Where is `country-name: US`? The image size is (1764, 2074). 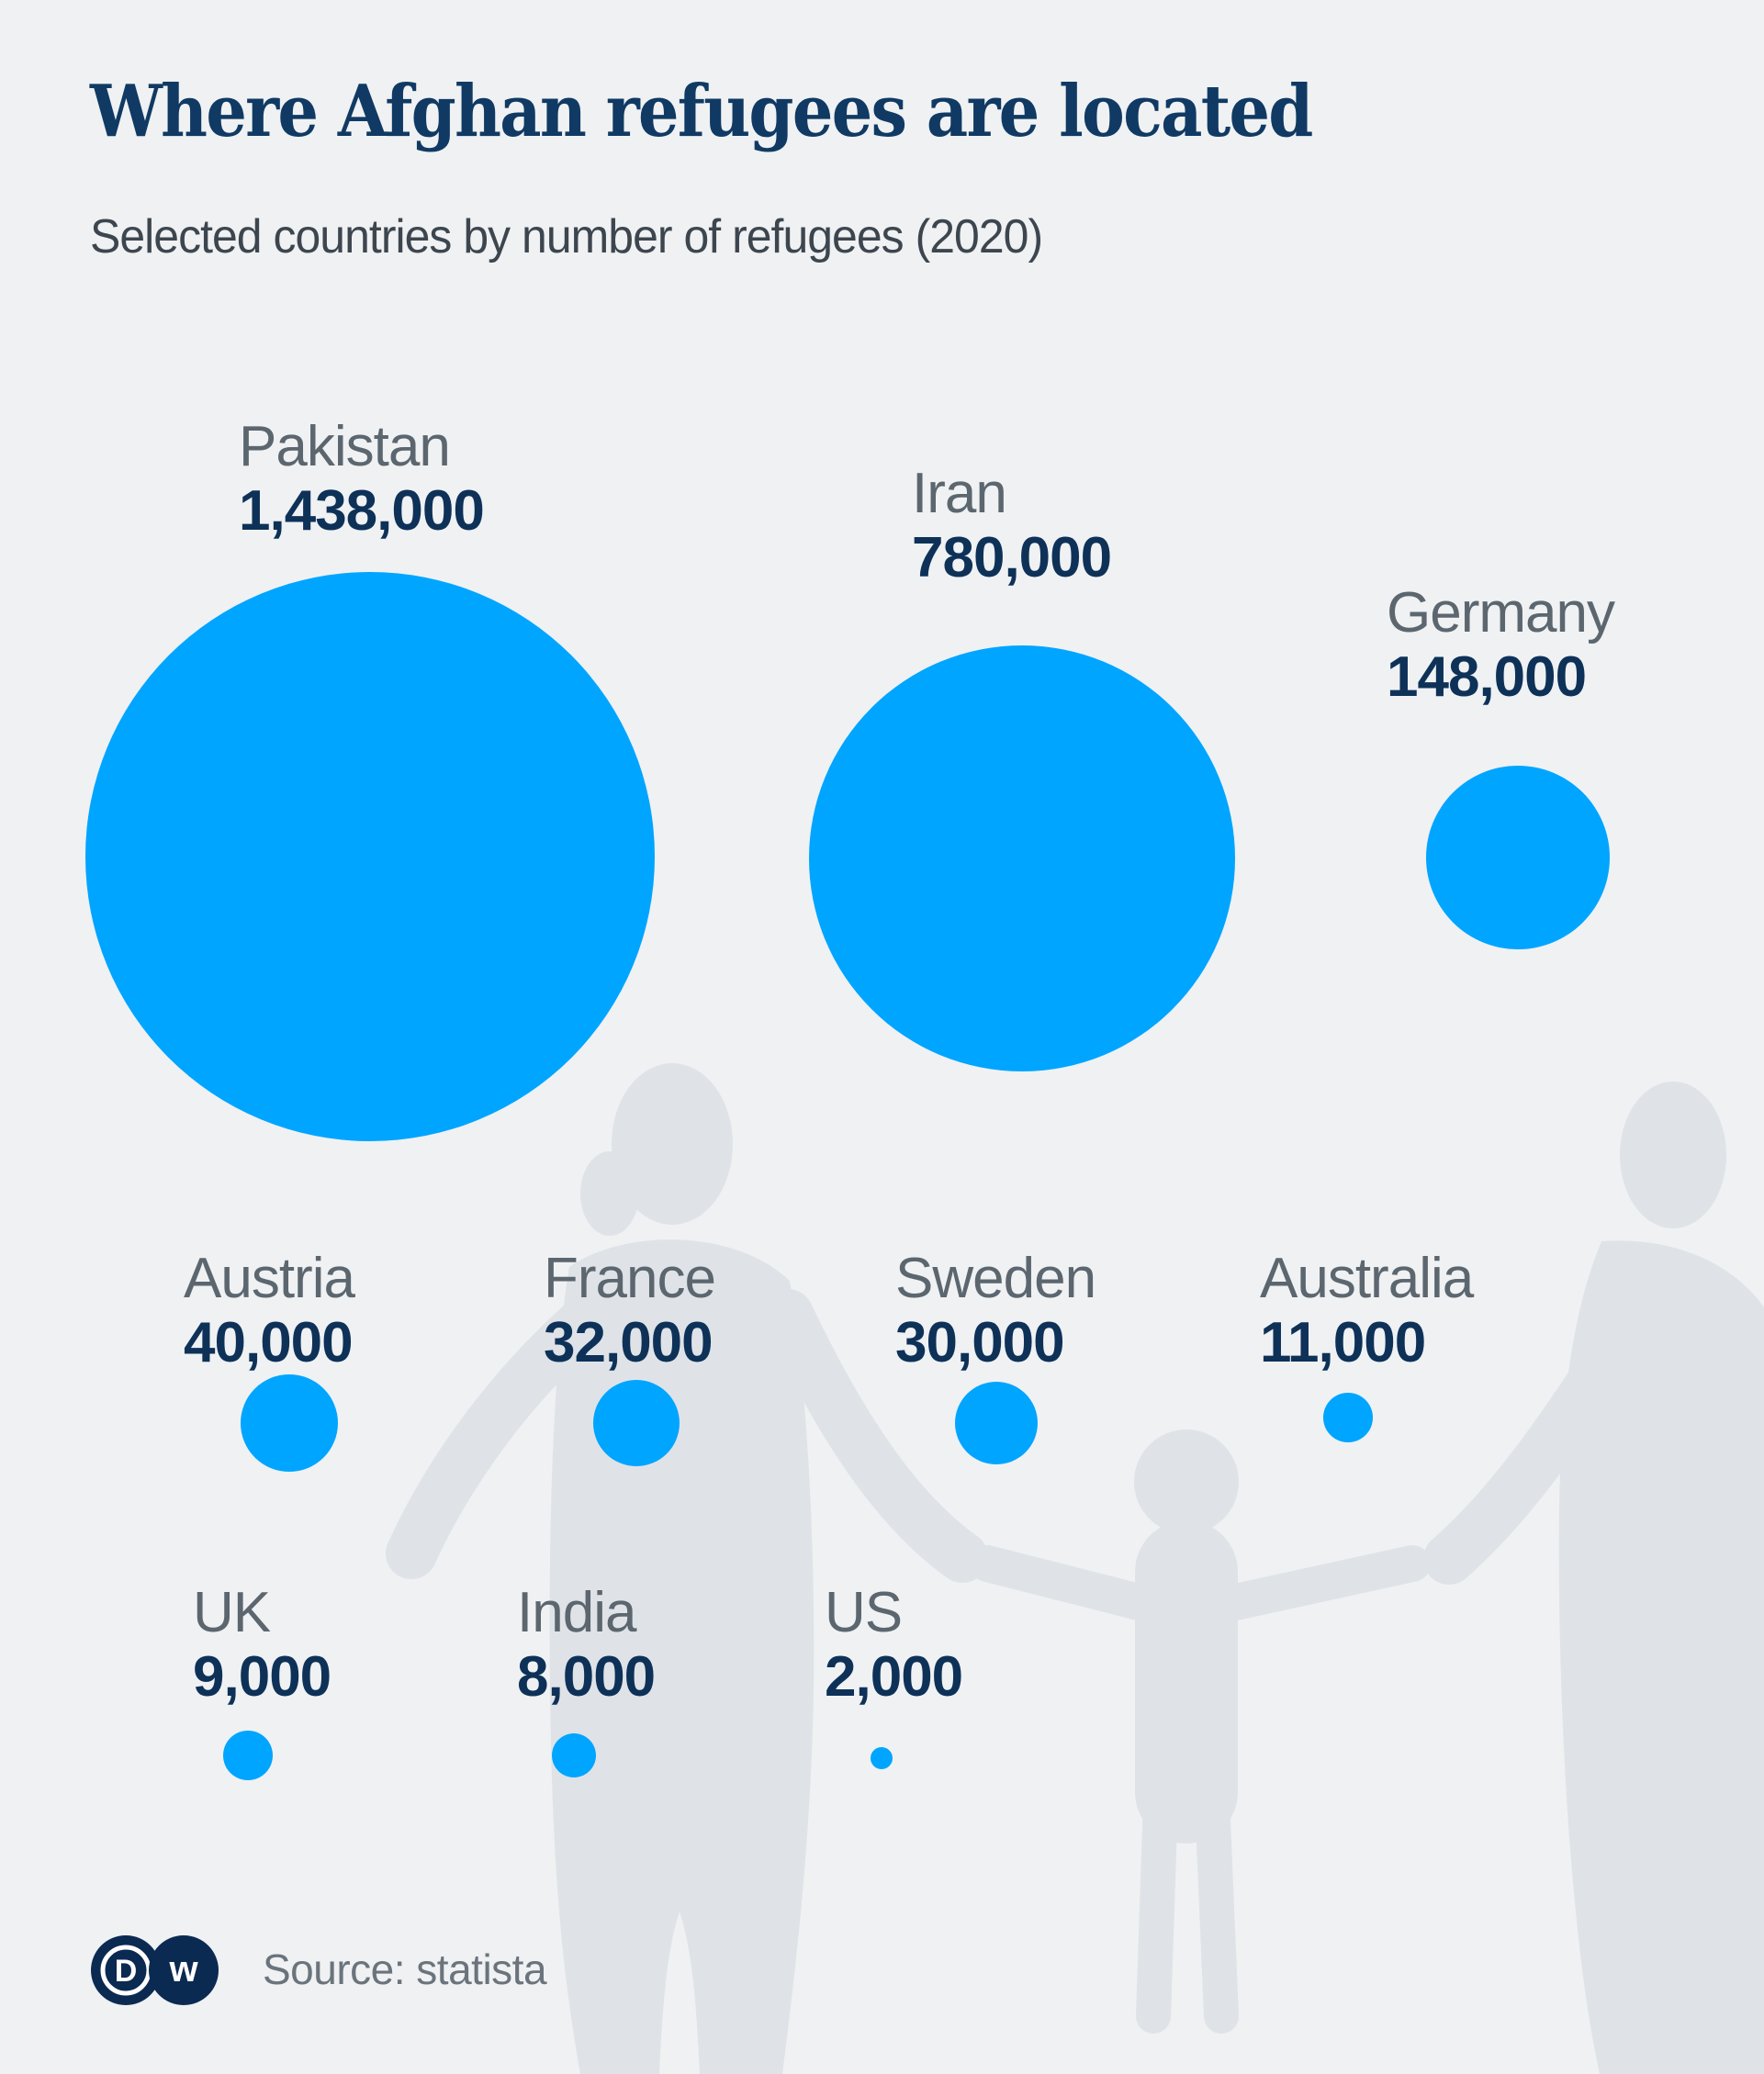
country-name: US is located at coordinates (864, 1612).